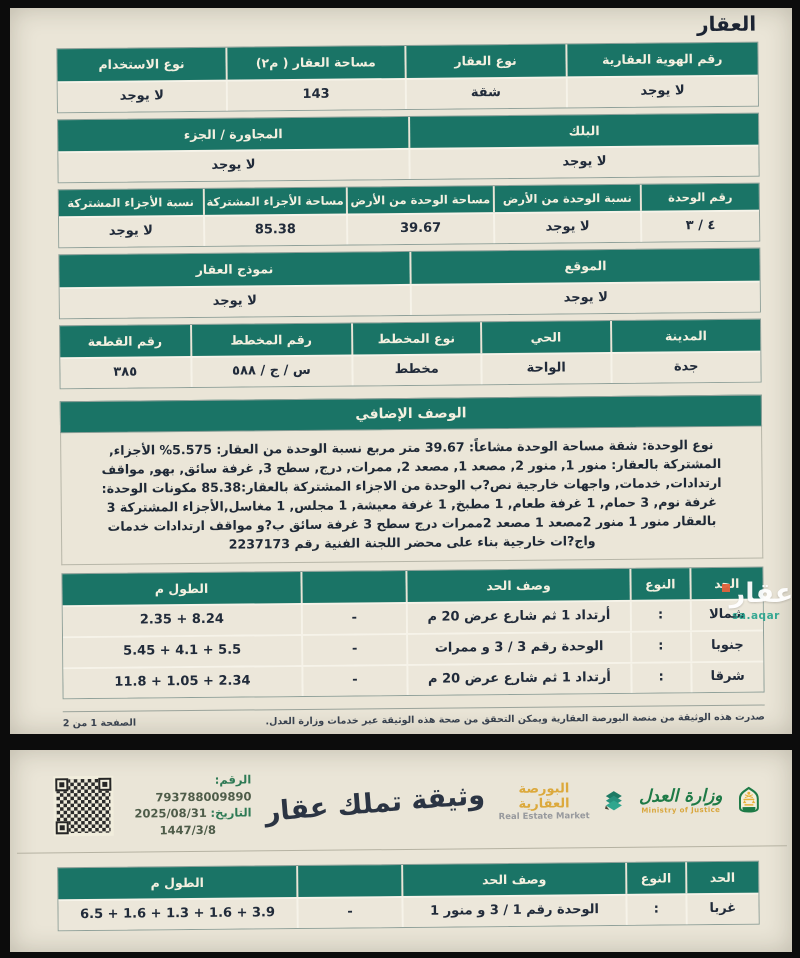 The width and height of the screenshot is (800, 958). I want to click on column-header: رقم المخطط, so click(270, 340).